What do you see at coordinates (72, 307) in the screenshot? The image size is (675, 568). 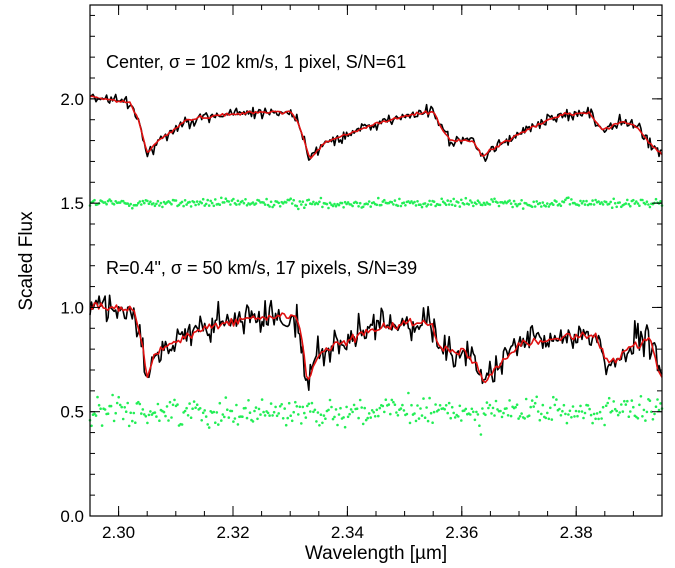 I see `y-tick-label: 1.0` at bounding box center [72, 307].